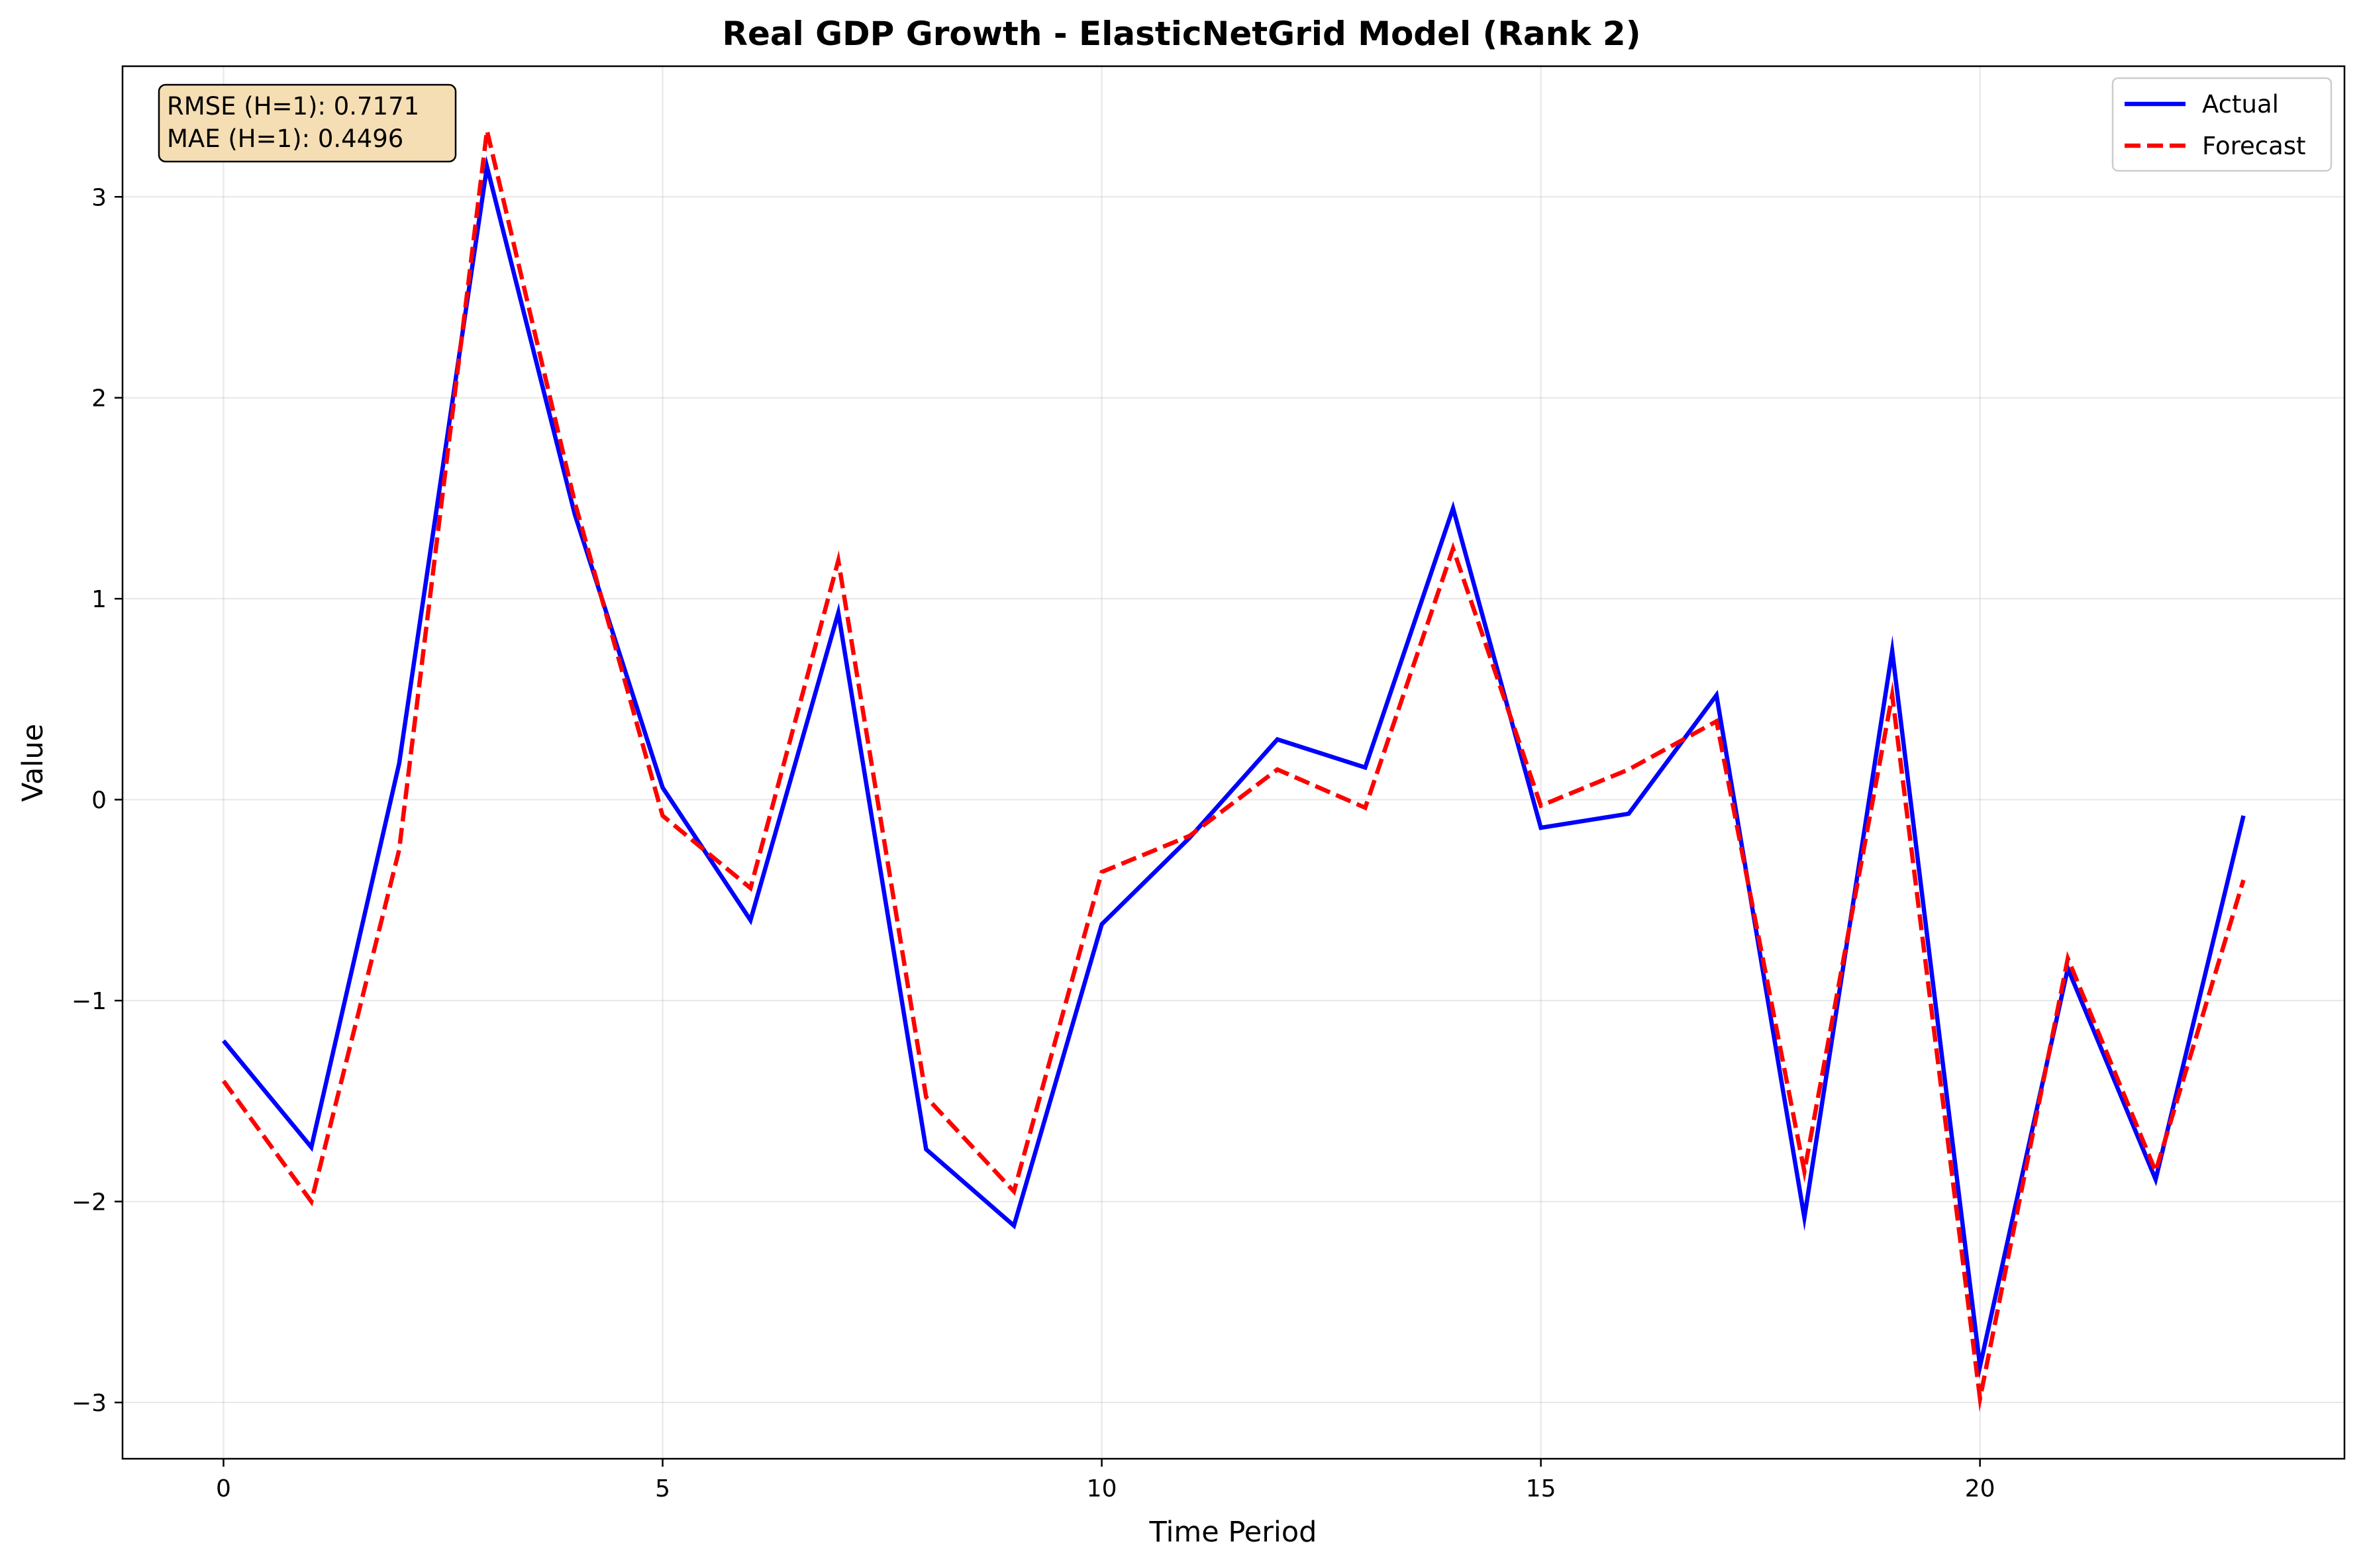 The image size is (2363, 1568). I want to click on x-tick-label: 0, so click(224, 1488).